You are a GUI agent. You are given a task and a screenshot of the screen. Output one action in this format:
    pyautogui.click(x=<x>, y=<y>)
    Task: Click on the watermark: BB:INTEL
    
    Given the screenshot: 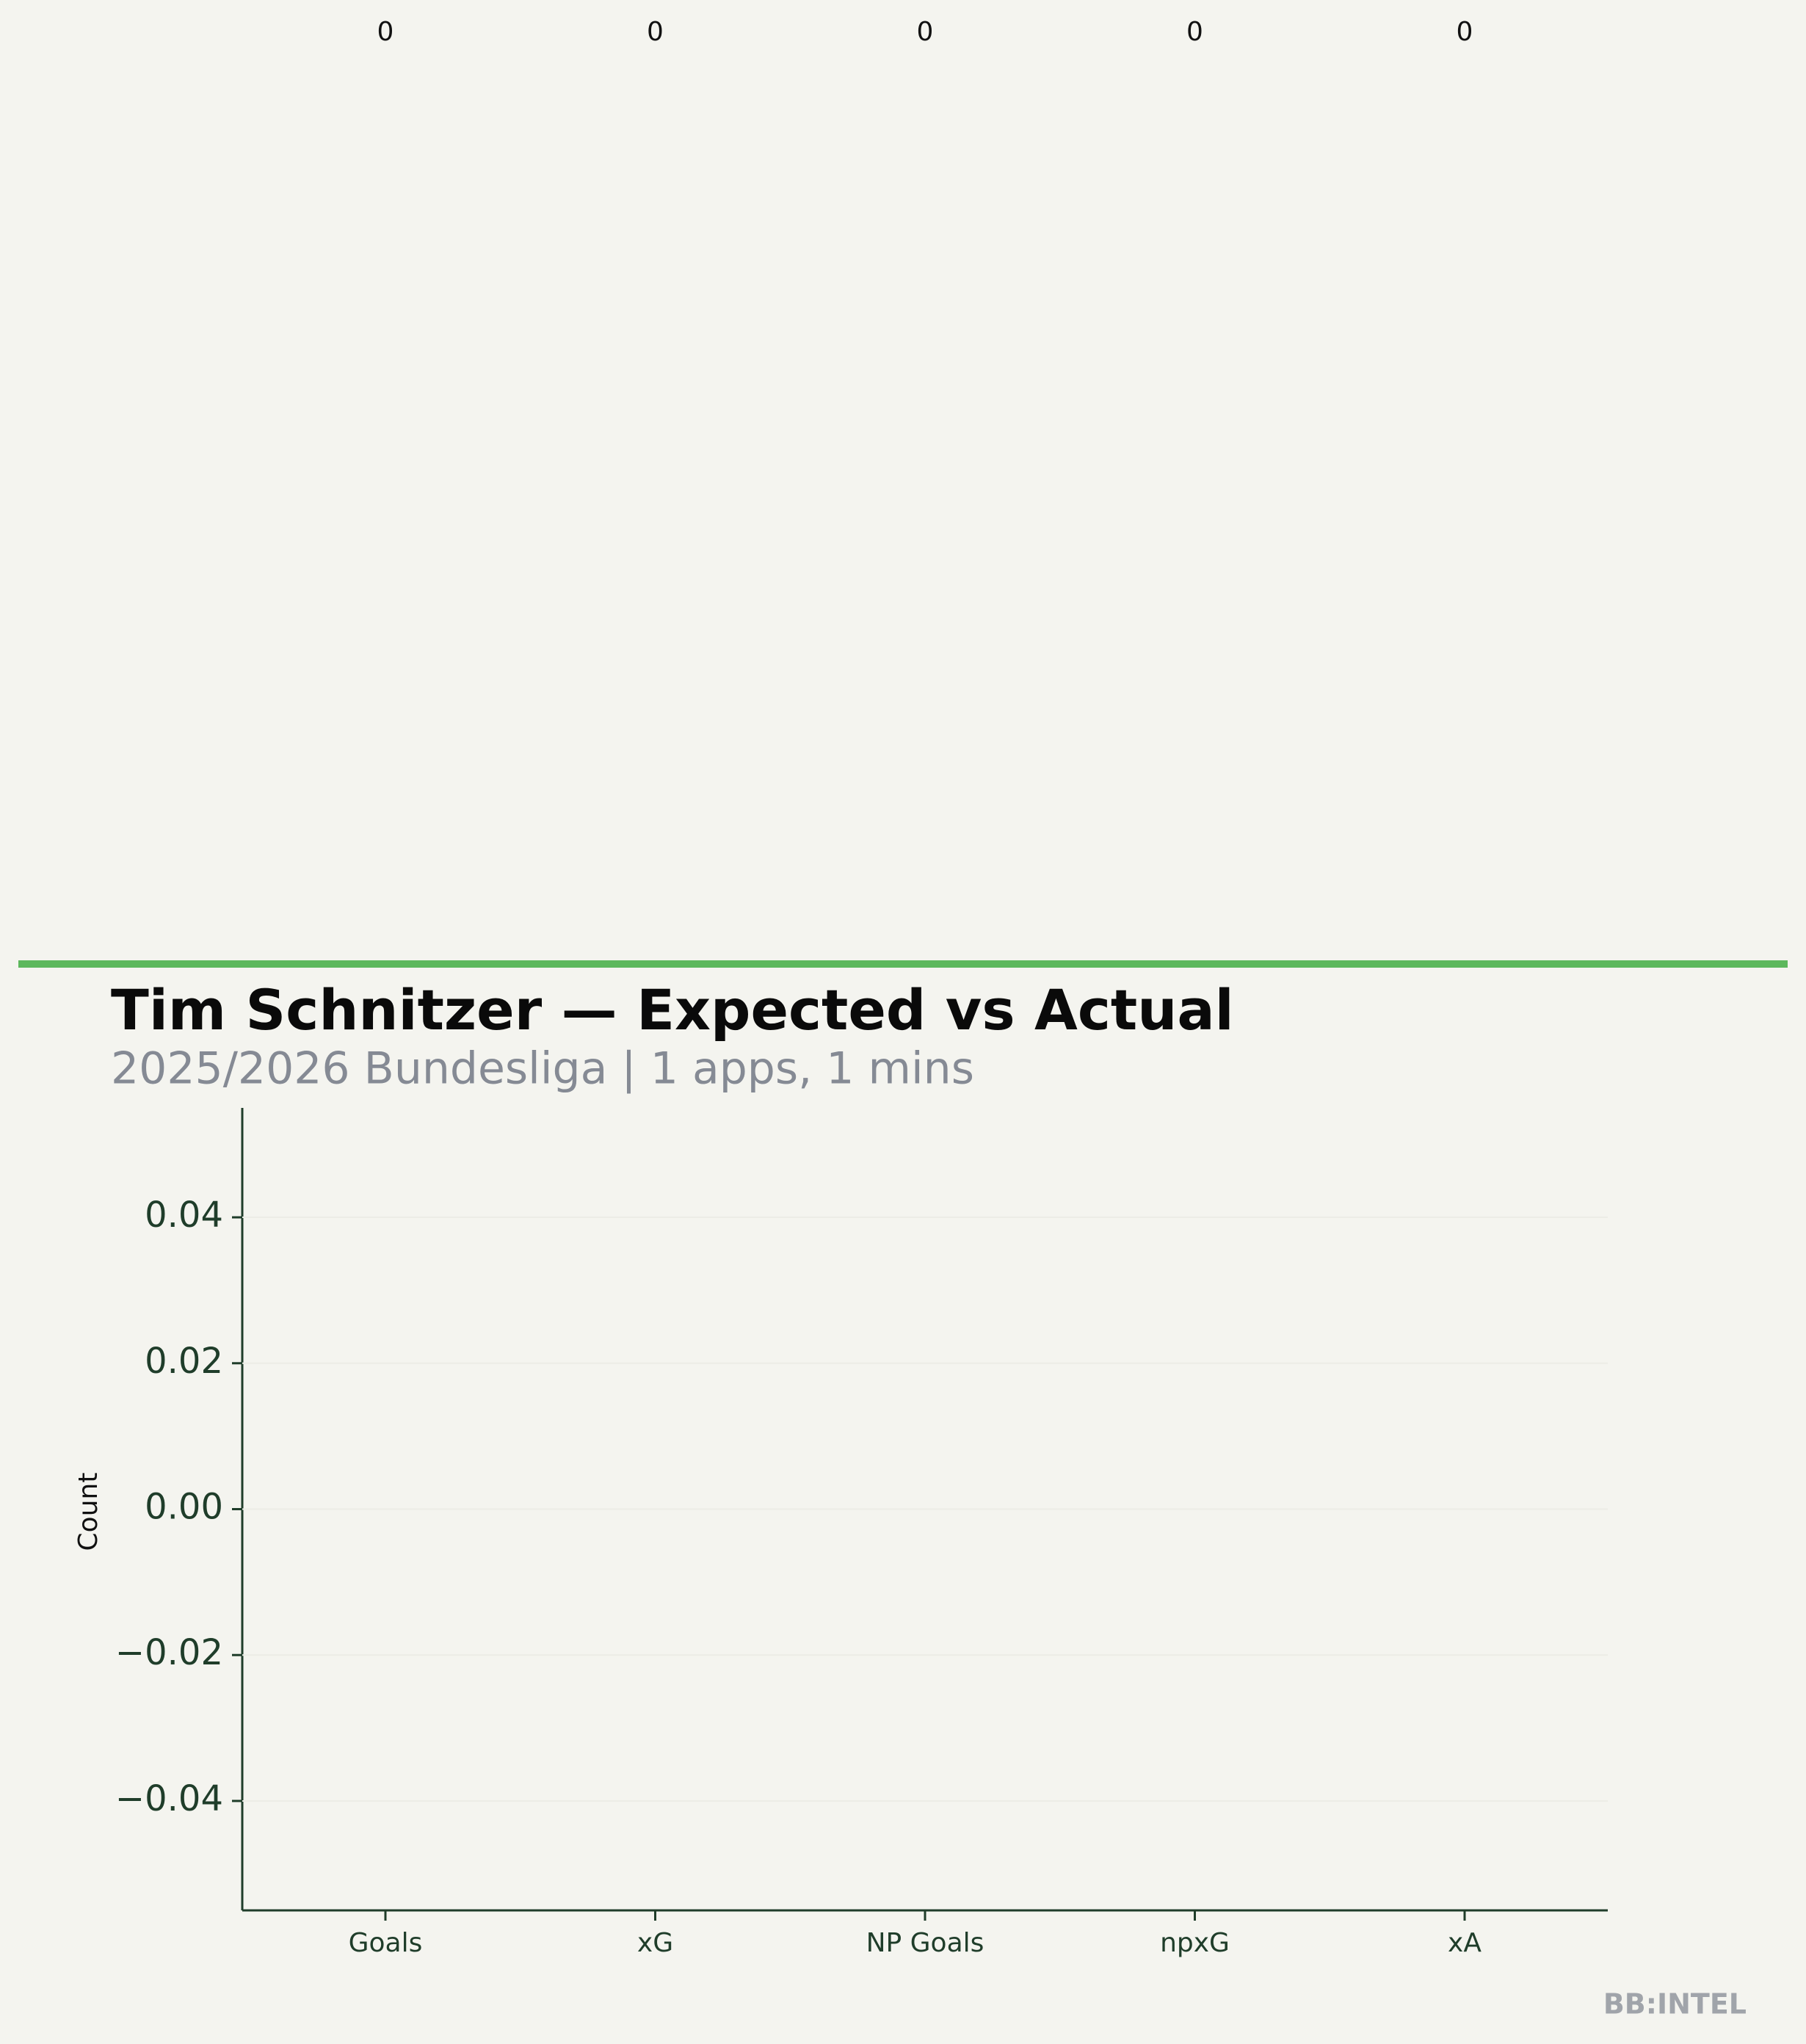 What is the action you would take?
    pyautogui.click(x=1675, y=2004)
    